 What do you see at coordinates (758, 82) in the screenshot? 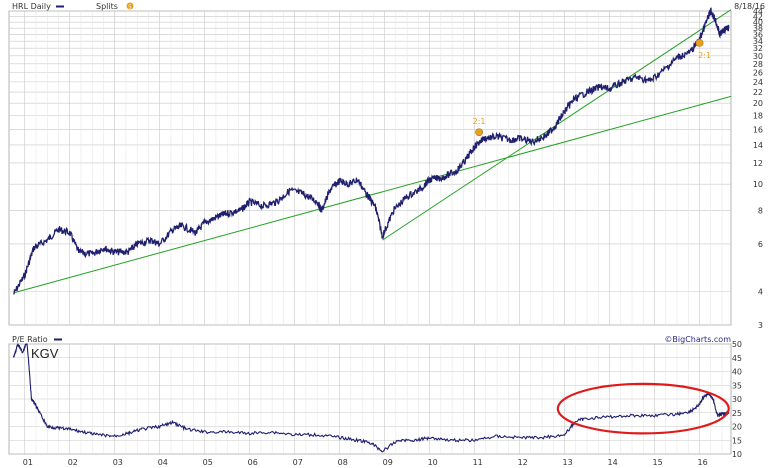
I see `price-tick-label: 24` at bounding box center [758, 82].